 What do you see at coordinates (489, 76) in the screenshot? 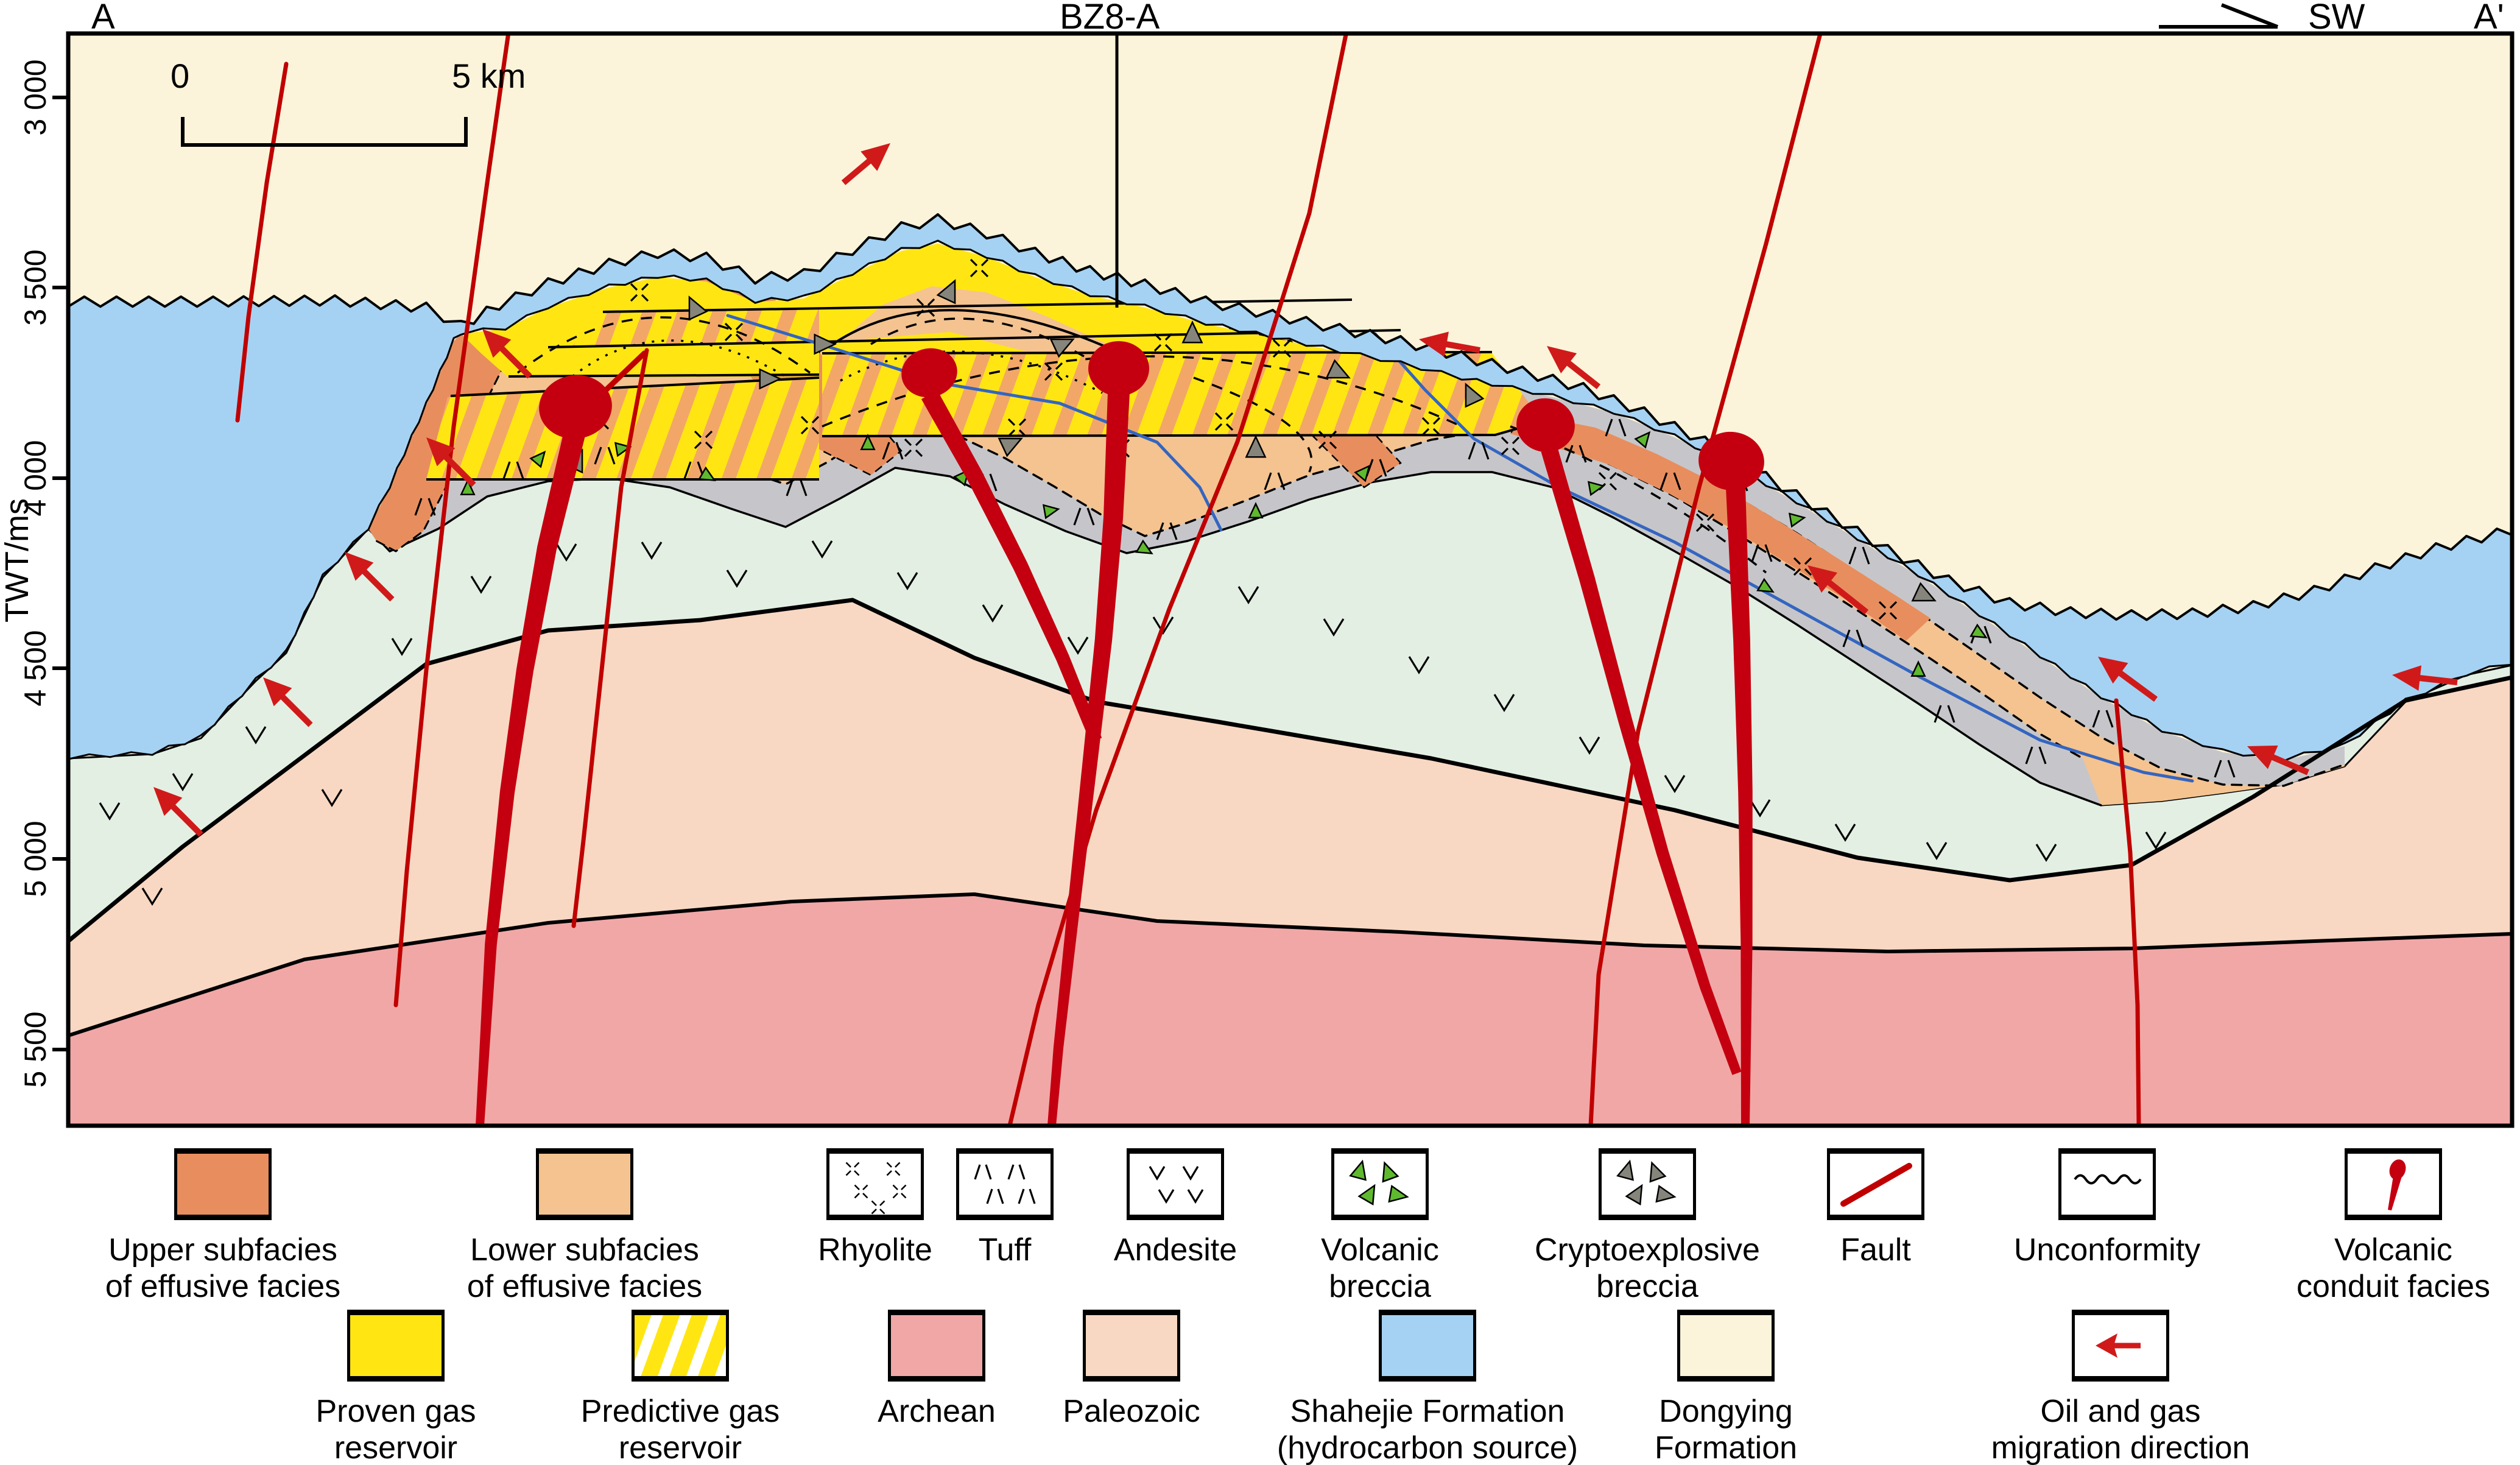
I see `scalebar-end-label: 5 km` at bounding box center [489, 76].